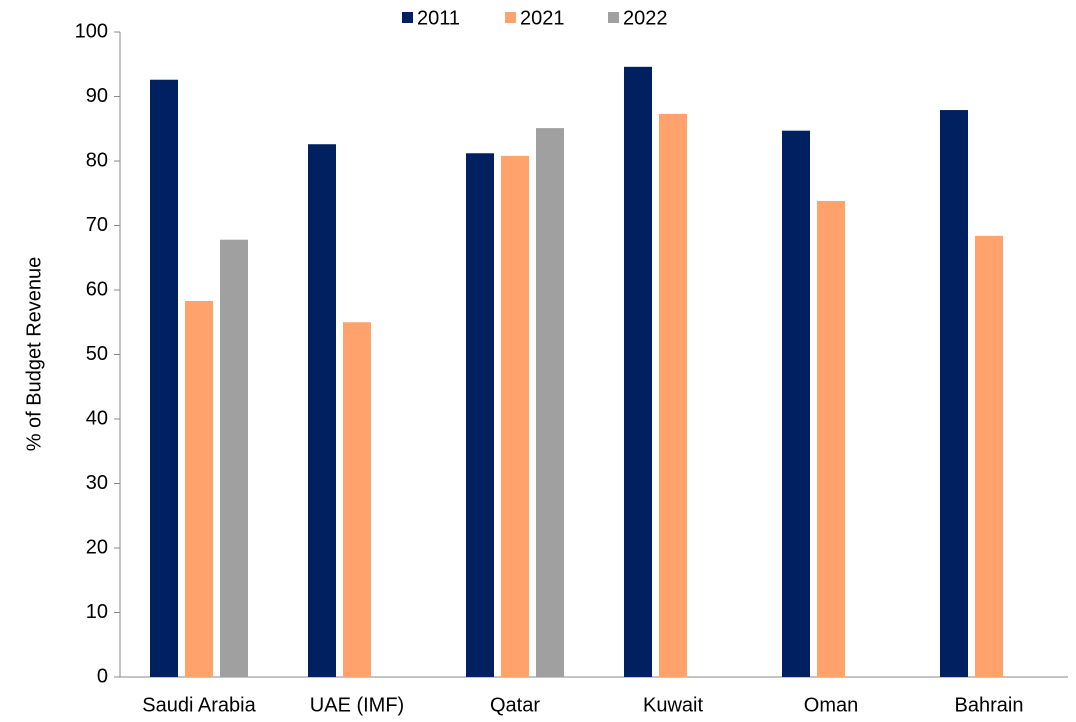 The width and height of the screenshot is (1076, 722). I want to click on legend-label: 2022, so click(645, 18).